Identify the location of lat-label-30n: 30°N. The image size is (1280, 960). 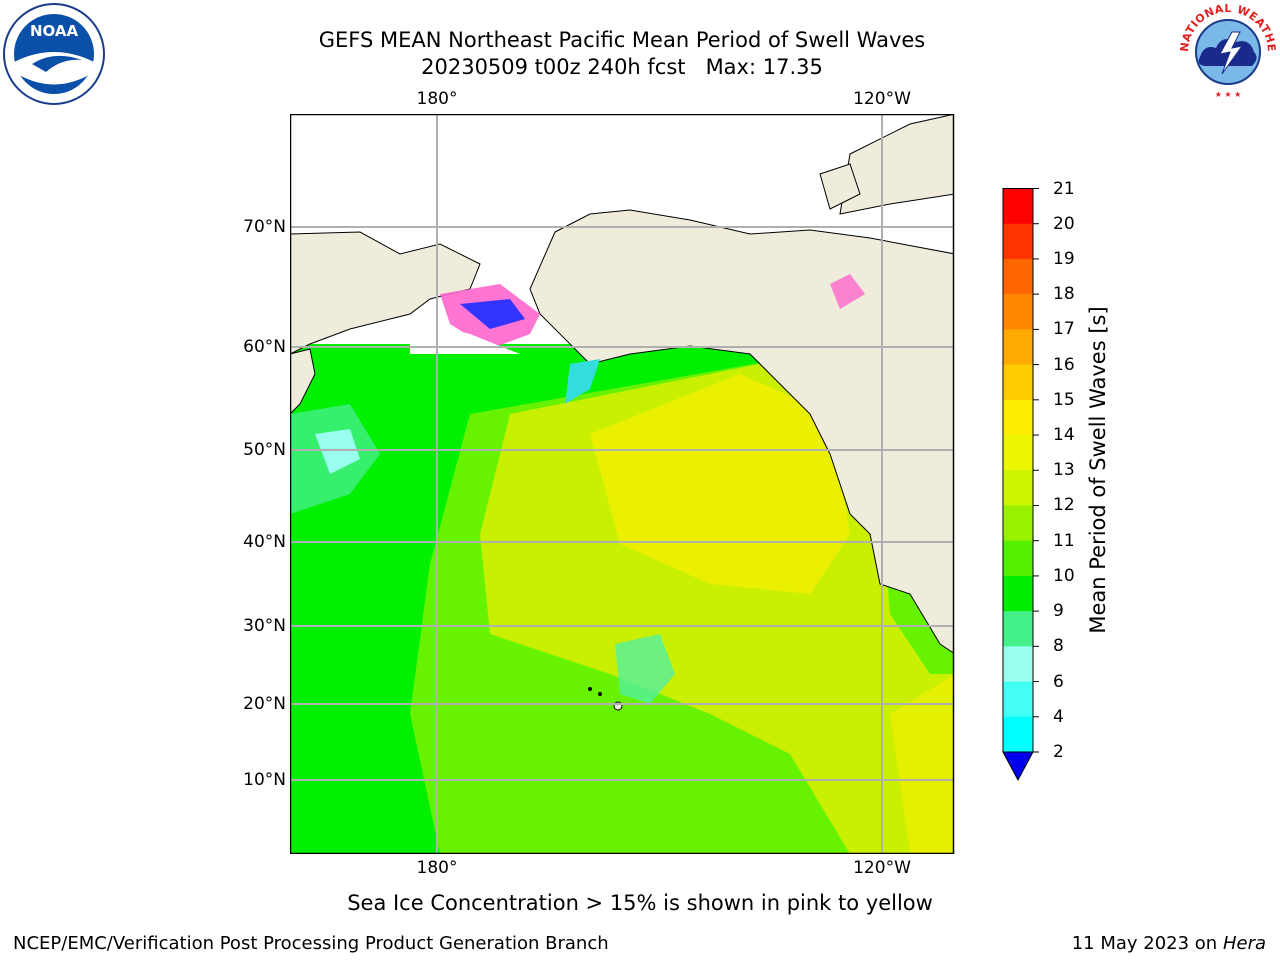
(264, 626).